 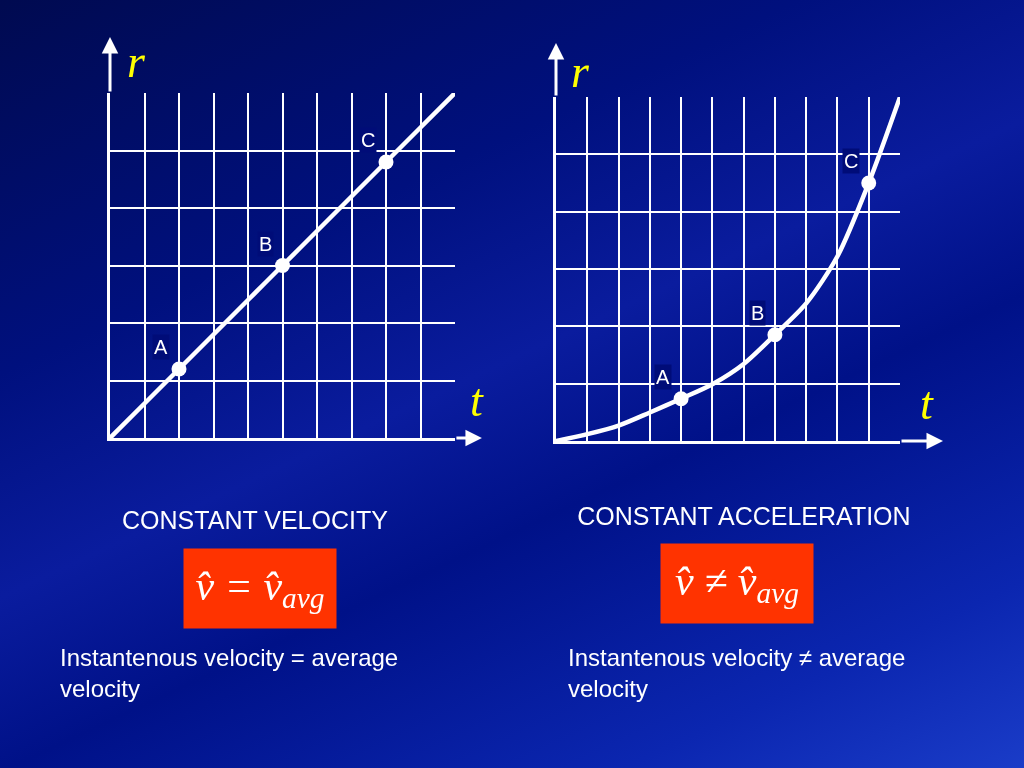 I want to click on text: v̂ ≠ v̂$_{avg}$, so click(x=737, y=583).